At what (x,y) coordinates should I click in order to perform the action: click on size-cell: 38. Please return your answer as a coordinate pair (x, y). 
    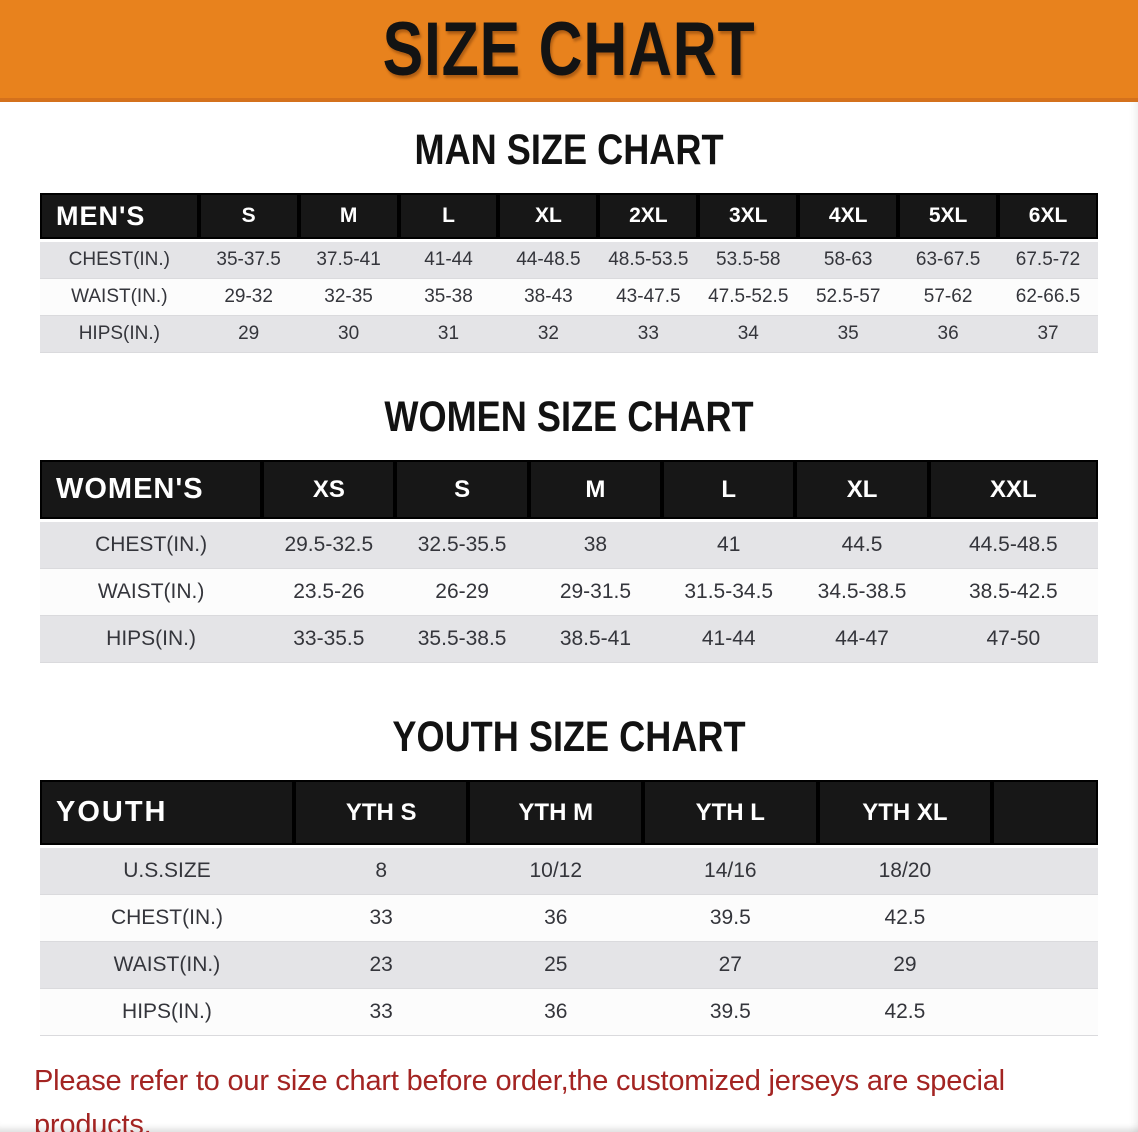
    Looking at the image, I should click on (595, 544).